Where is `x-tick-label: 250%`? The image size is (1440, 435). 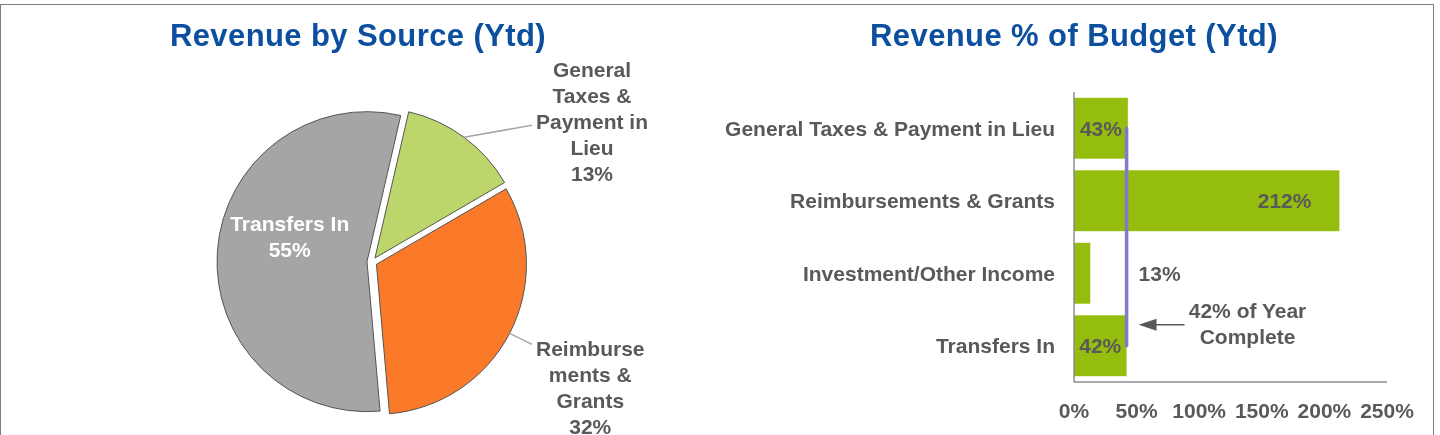 x-tick-label: 250% is located at coordinates (1387, 410).